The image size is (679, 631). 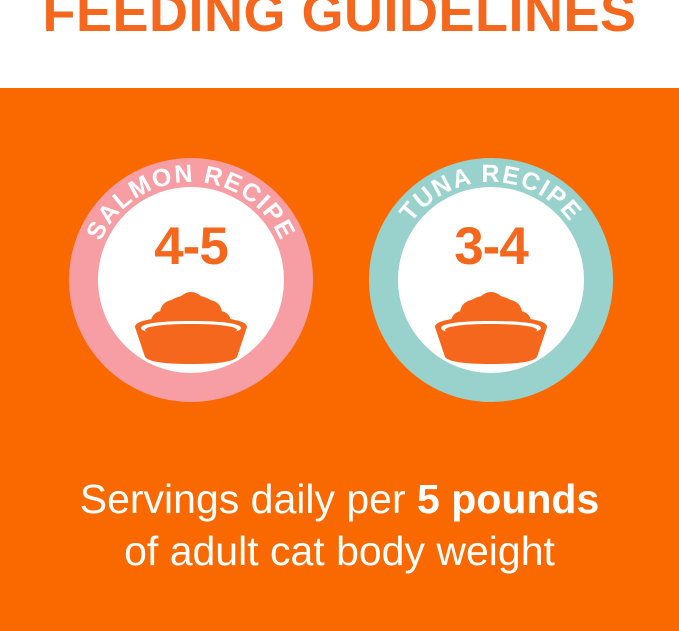 I want to click on badge-servings-salmon: 4-5, so click(x=191, y=246).